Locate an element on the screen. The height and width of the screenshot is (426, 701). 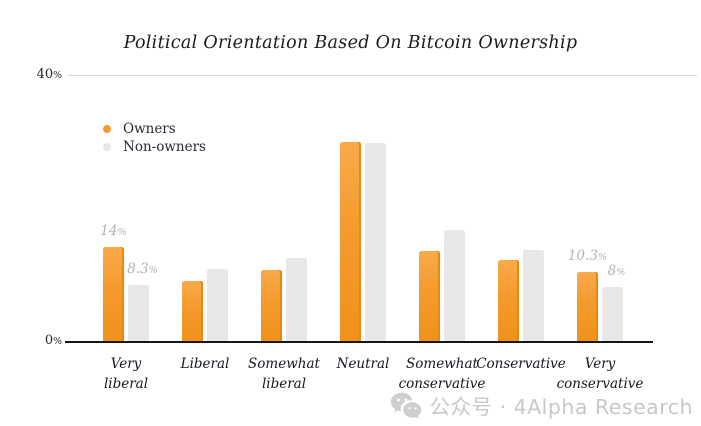
x-label-conservative: Conservative is located at coordinates (521, 364).